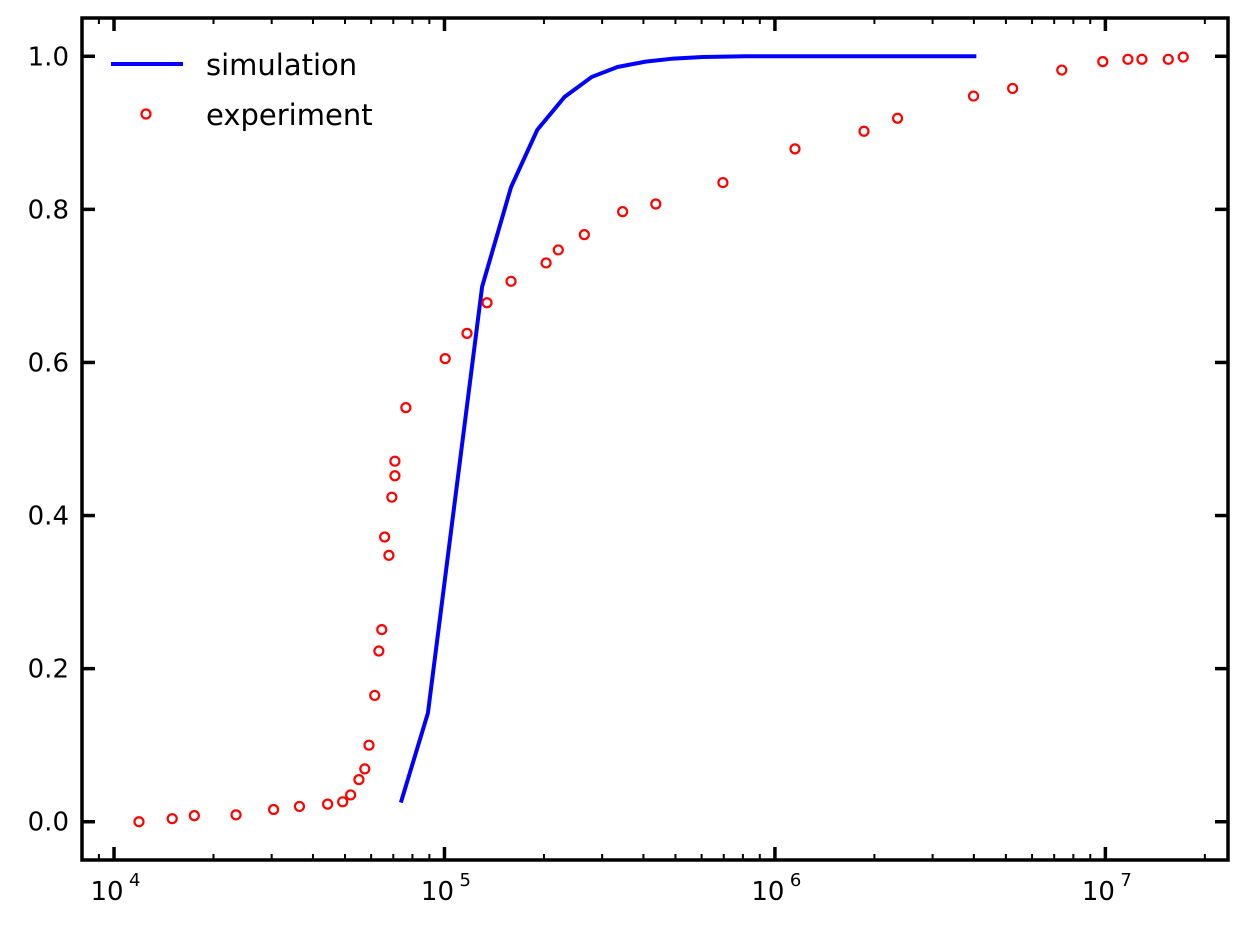 This screenshot has width=1247, height=931. I want to click on y-tick-label: 1.0, so click(48, 57).